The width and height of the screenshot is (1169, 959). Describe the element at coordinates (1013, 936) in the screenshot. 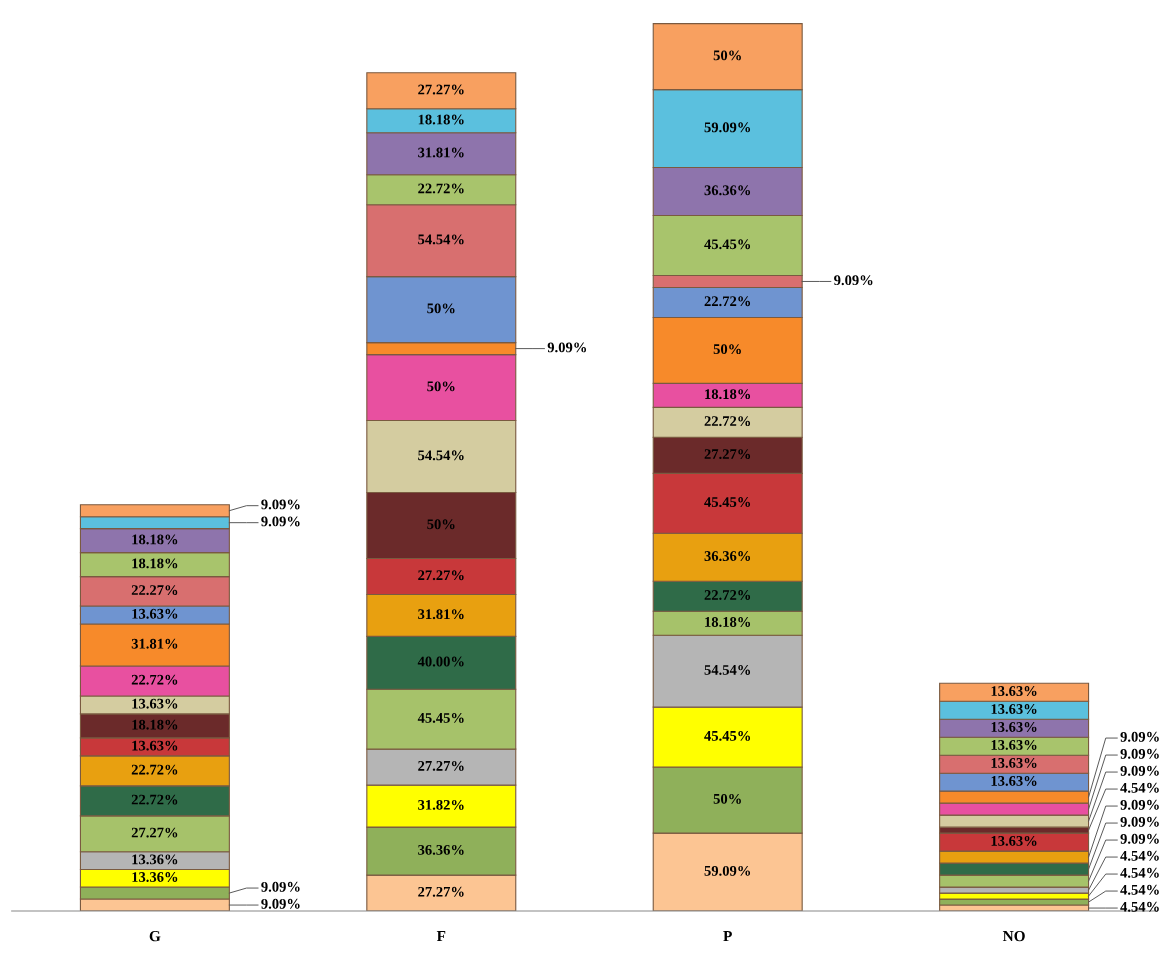

I see `x-tick-label: NO` at that location.